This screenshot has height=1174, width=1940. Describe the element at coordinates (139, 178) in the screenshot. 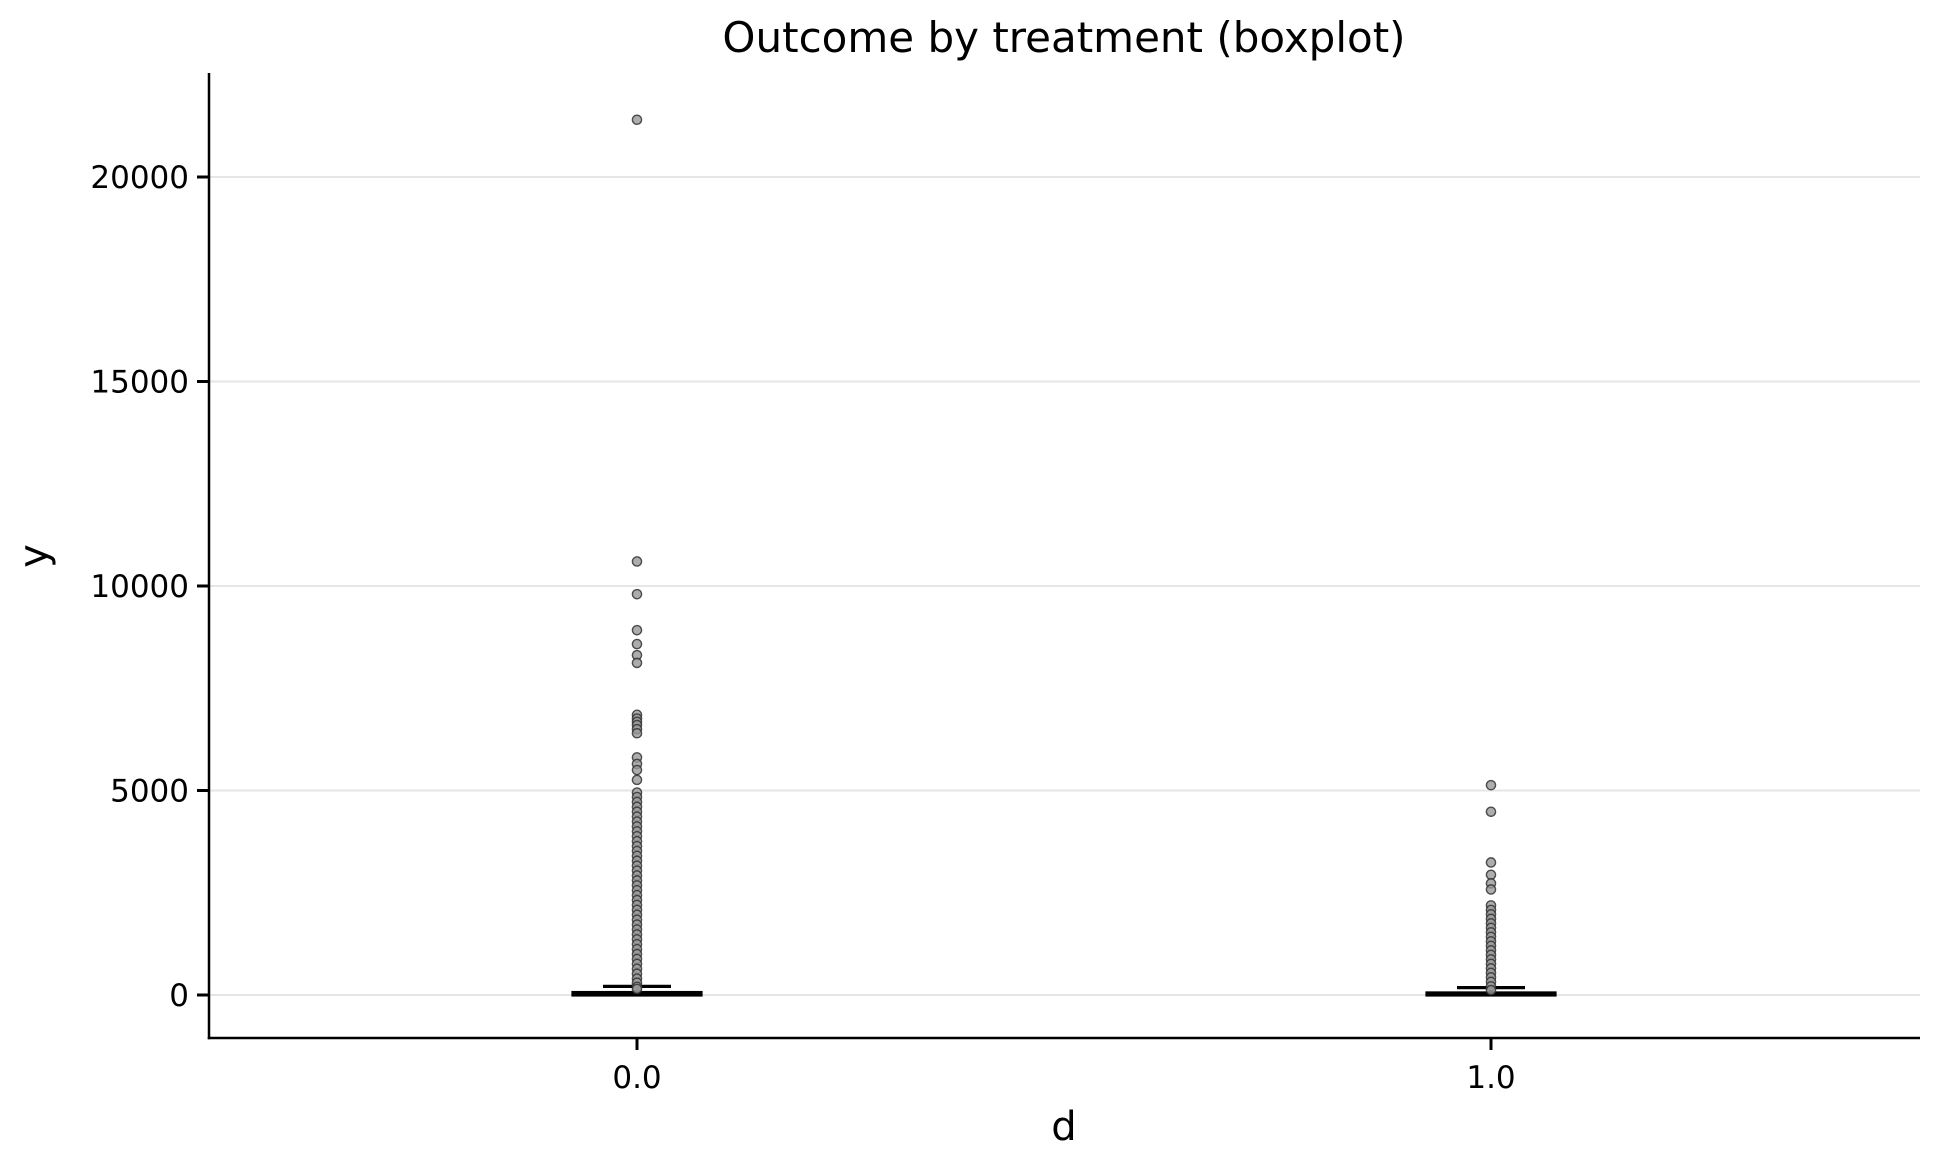

I see `y-tick-label-4: 20000` at that location.